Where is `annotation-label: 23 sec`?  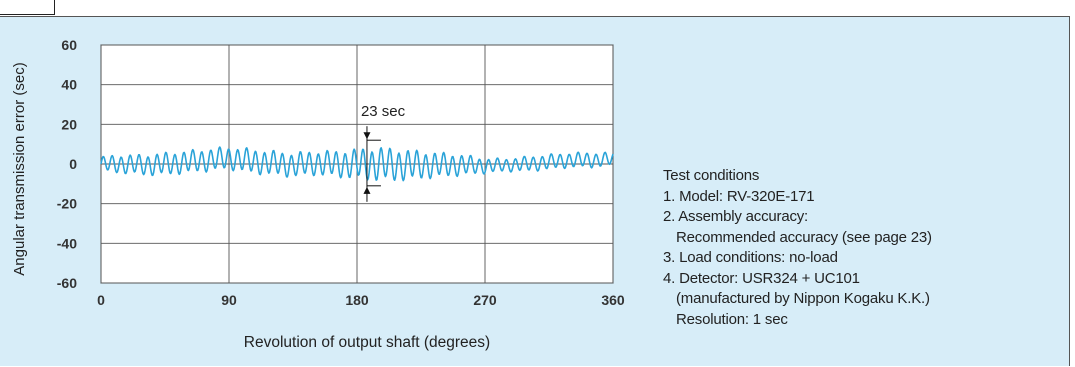
annotation-label: 23 sec is located at coordinates (383, 111).